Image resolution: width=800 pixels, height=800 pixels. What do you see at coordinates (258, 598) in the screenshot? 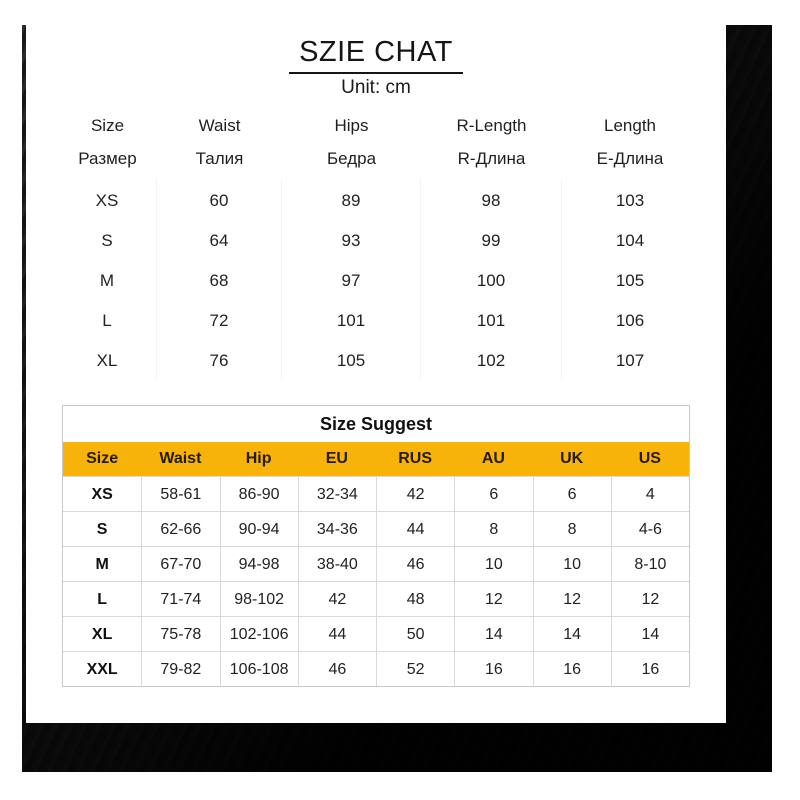
I see `table-cell: 98-102` at bounding box center [258, 598].